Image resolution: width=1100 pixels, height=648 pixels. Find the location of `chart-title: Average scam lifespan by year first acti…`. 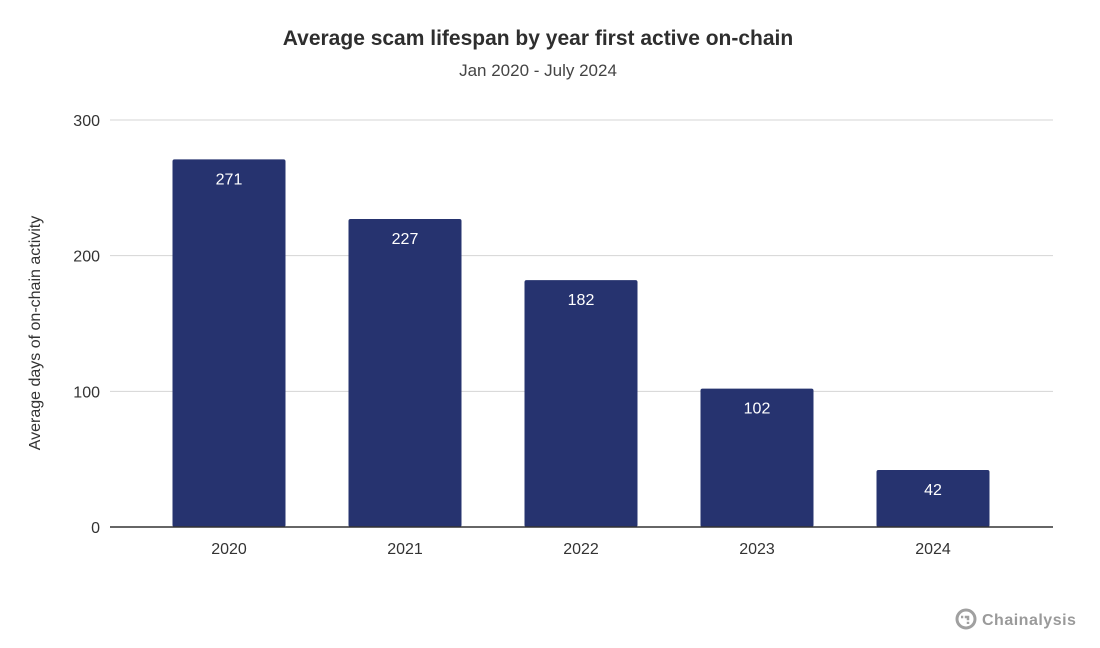

chart-title: Average scam lifespan by year first acti… is located at coordinates (538, 38).